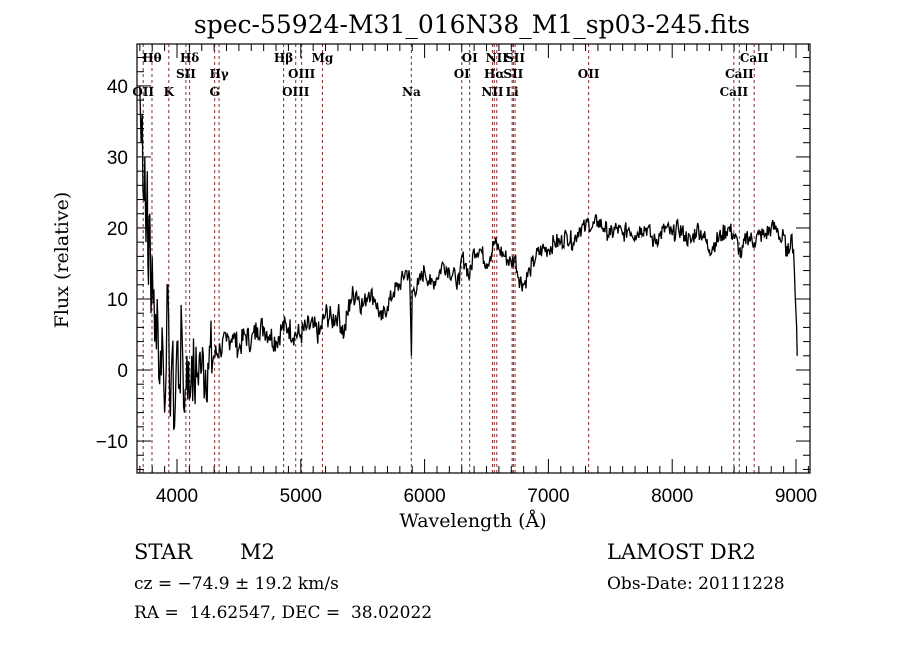 This screenshot has width=900, height=649. What do you see at coordinates (177, 496) in the screenshot?
I see `x-tick-label: 4000` at bounding box center [177, 496].